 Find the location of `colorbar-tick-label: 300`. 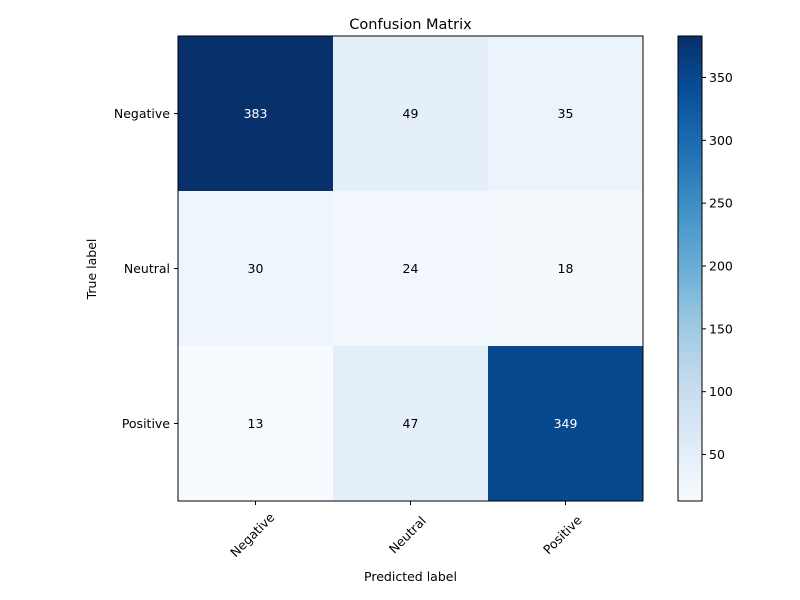

colorbar-tick-label: 300 is located at coordinates (721, 140).